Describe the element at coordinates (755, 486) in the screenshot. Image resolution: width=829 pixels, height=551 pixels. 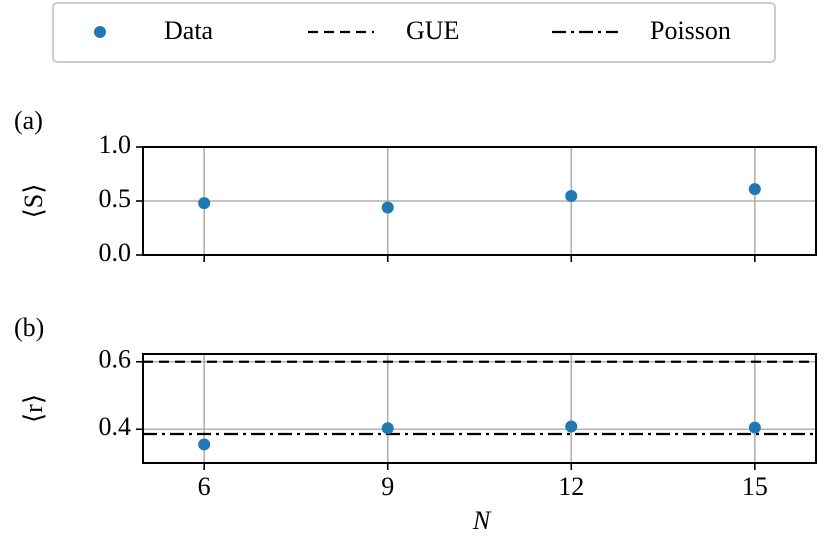
I see `x-tick-label: 15` at that location.